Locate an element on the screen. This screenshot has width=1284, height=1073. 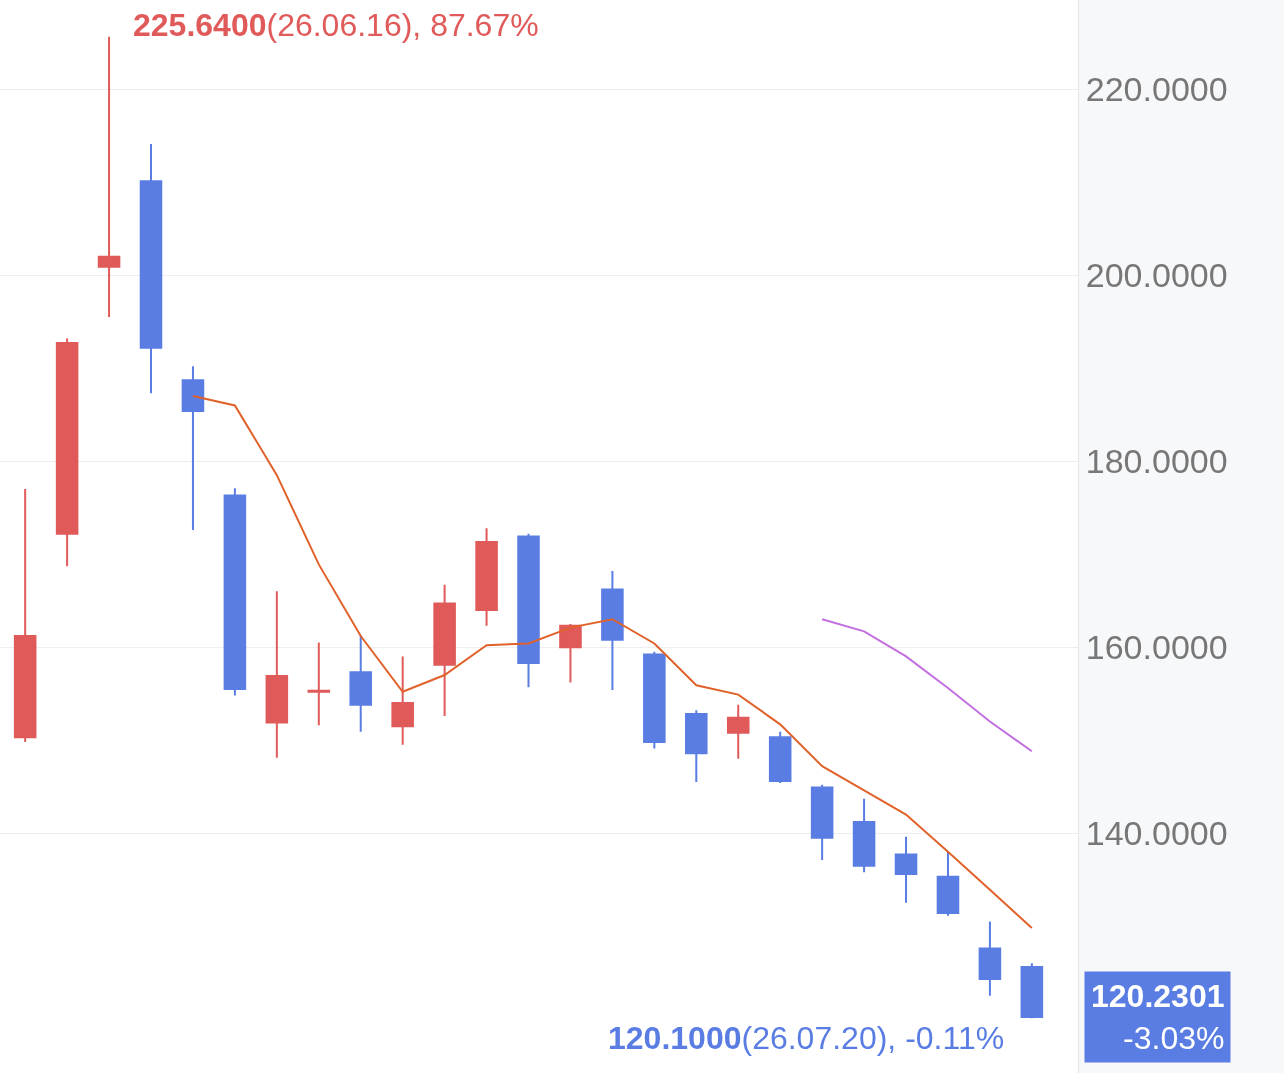
line-series is located at coordinates (927, 685).